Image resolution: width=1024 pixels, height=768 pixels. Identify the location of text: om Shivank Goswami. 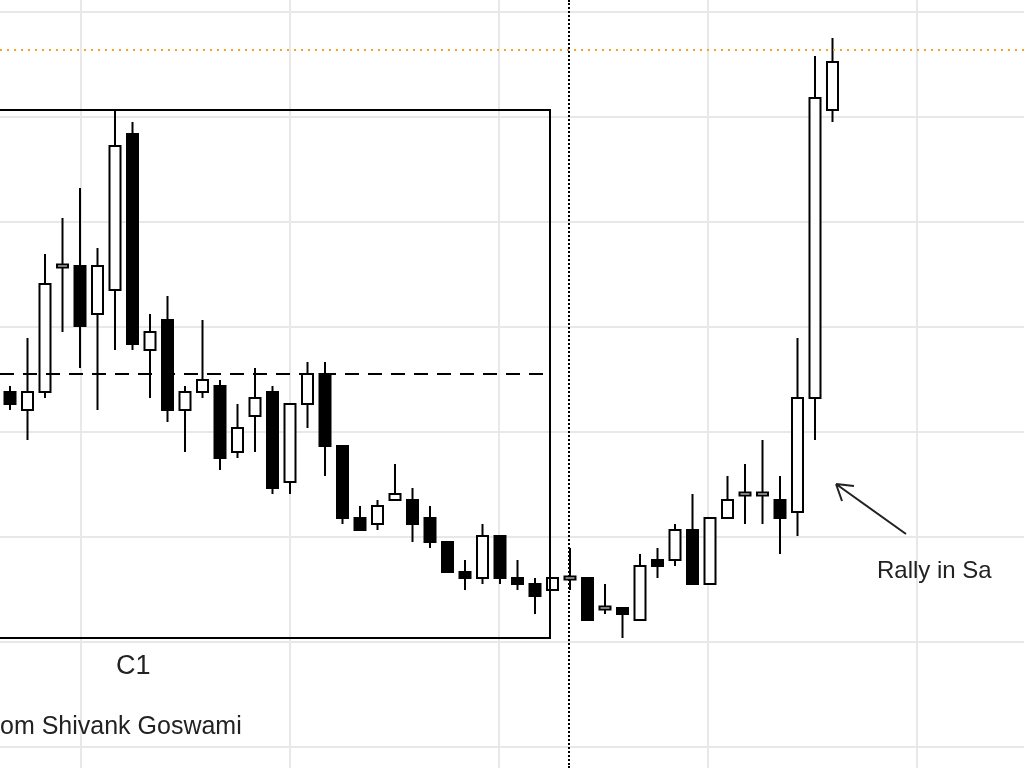
(121, 725).